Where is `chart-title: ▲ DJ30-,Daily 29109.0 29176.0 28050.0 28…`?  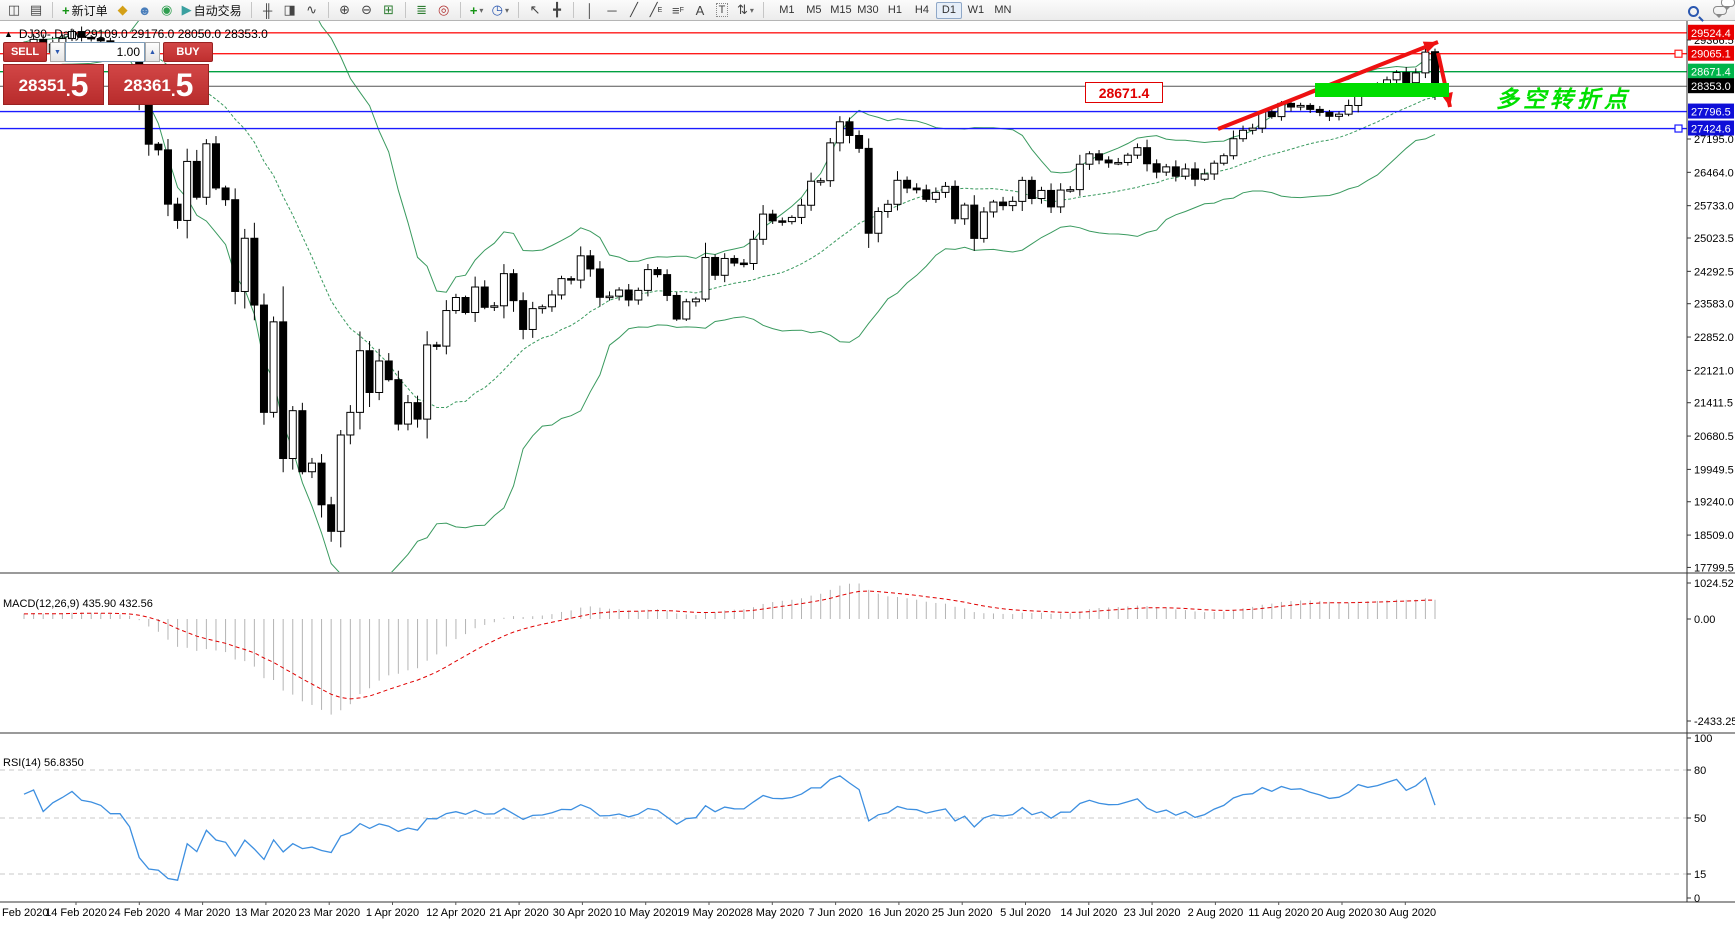 chart-title: ▲ DJ30-,Daily 29109.0 29176.0 28050.0 28… is located at coordinates (136, 34).